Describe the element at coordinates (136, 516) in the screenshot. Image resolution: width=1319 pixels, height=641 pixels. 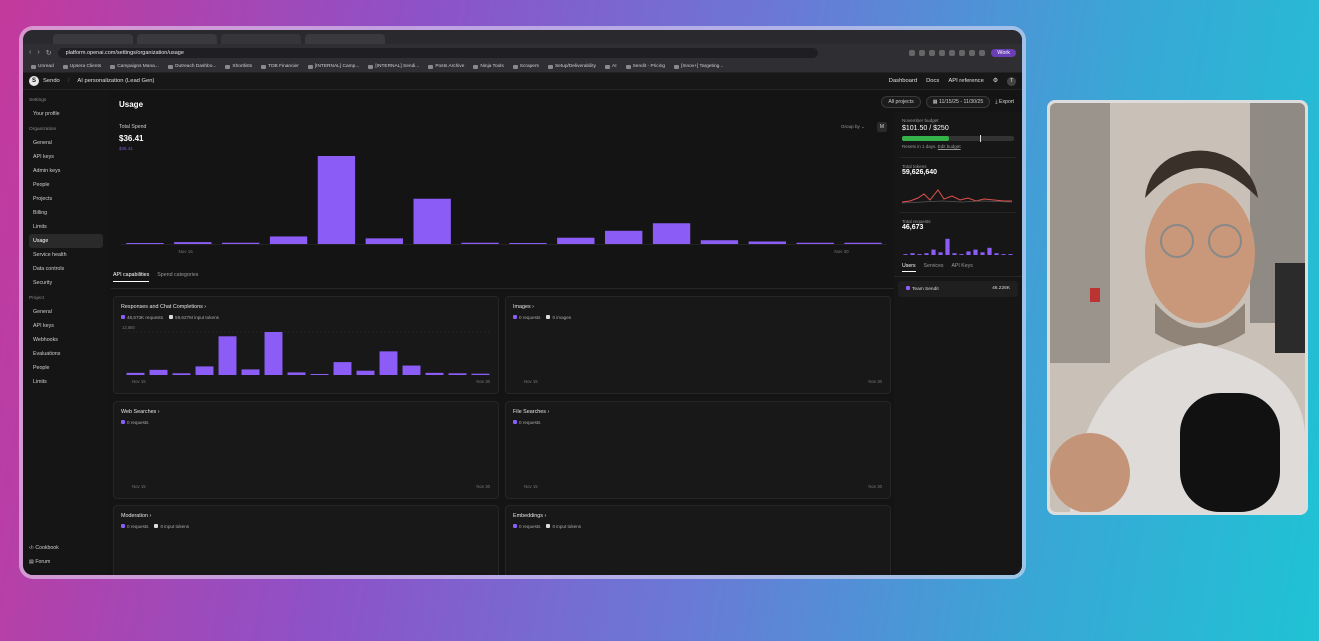
I see `capability-title-link: Moderation ›` at that location.